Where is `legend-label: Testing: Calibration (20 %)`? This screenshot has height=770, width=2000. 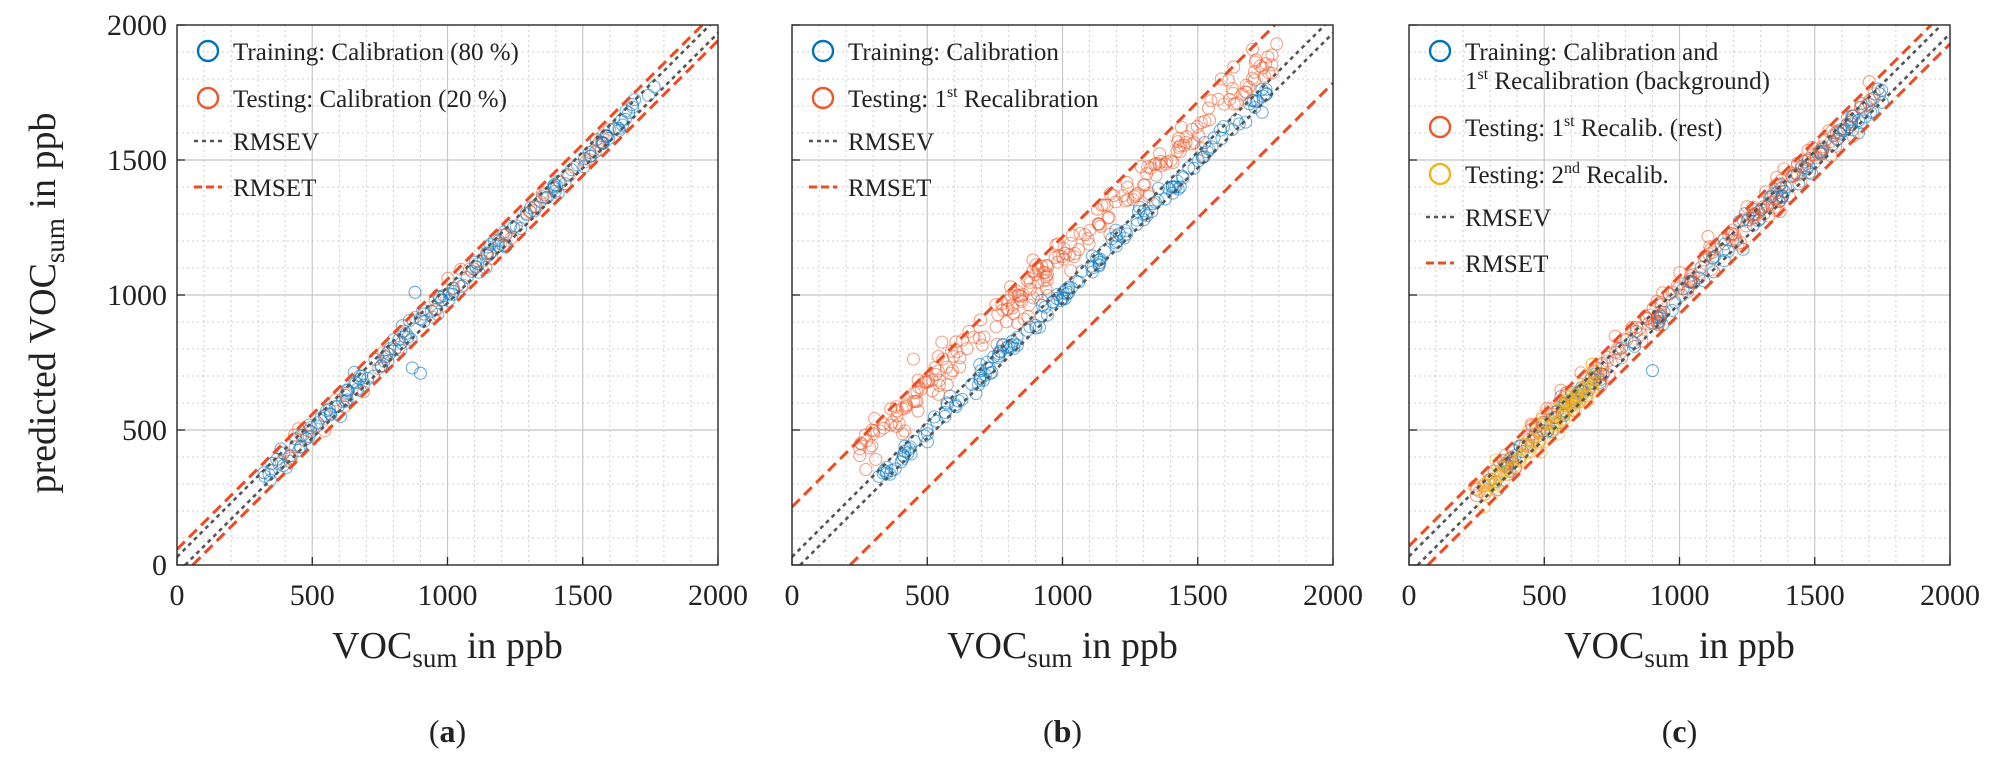
legend-label: Testing: Calibration (20 %) is located at coordinates (370, 99).